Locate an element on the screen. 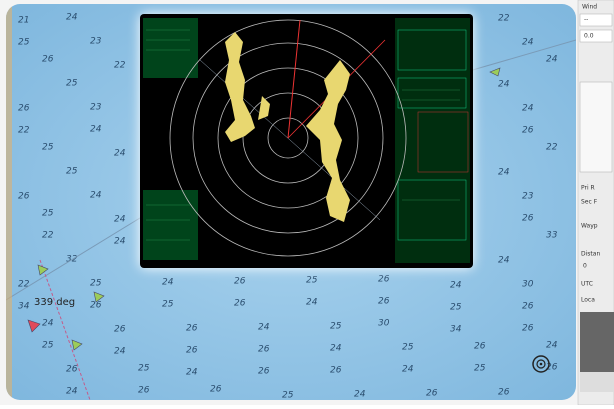 The image size is (614, 409). sounding: 21 is located at coordinates (23, 21).